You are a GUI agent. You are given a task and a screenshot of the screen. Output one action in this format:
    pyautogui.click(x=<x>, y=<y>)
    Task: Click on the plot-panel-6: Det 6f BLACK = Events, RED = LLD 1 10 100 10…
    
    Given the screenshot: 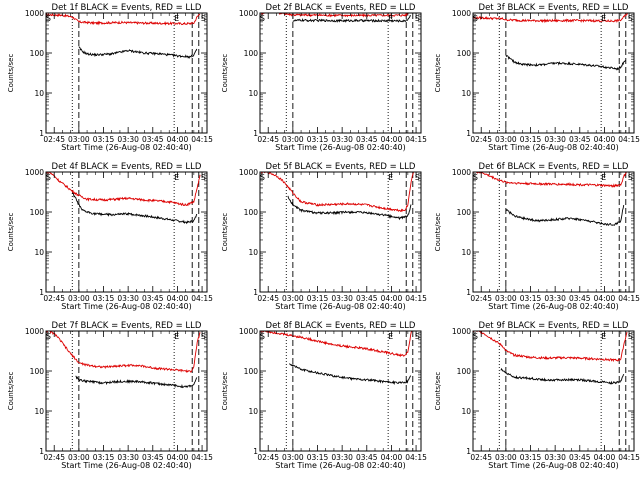 What is the action you would take?
    pyautogui.click(x=537, y=236)
    